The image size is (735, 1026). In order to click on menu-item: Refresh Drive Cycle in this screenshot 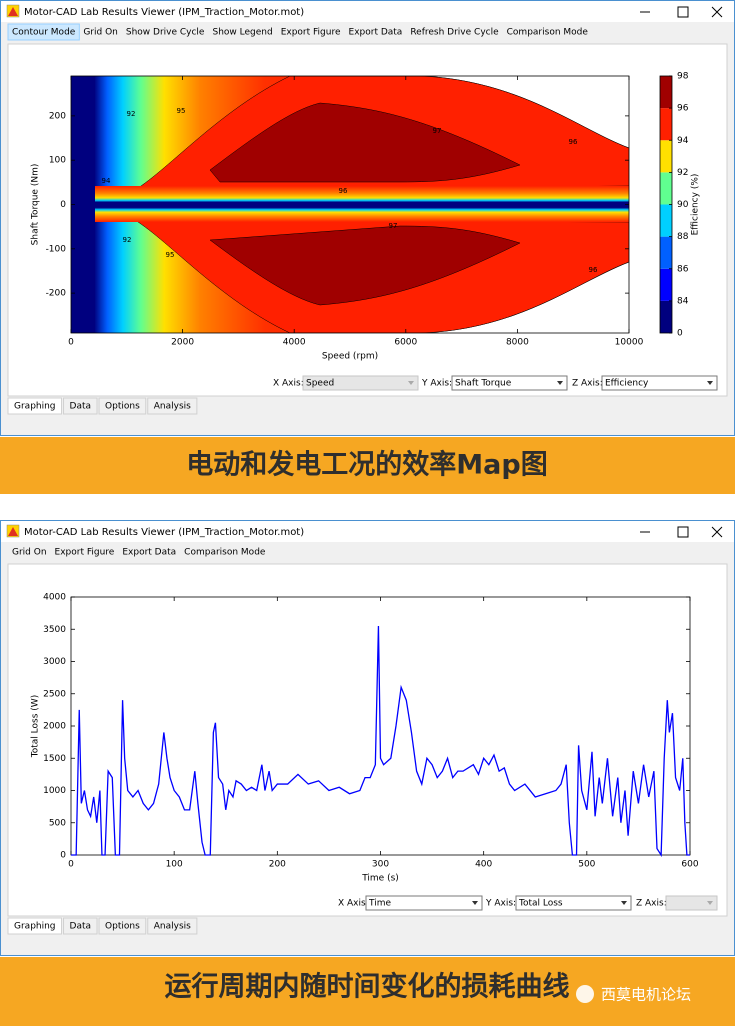, I will do `click(454, 33)`.